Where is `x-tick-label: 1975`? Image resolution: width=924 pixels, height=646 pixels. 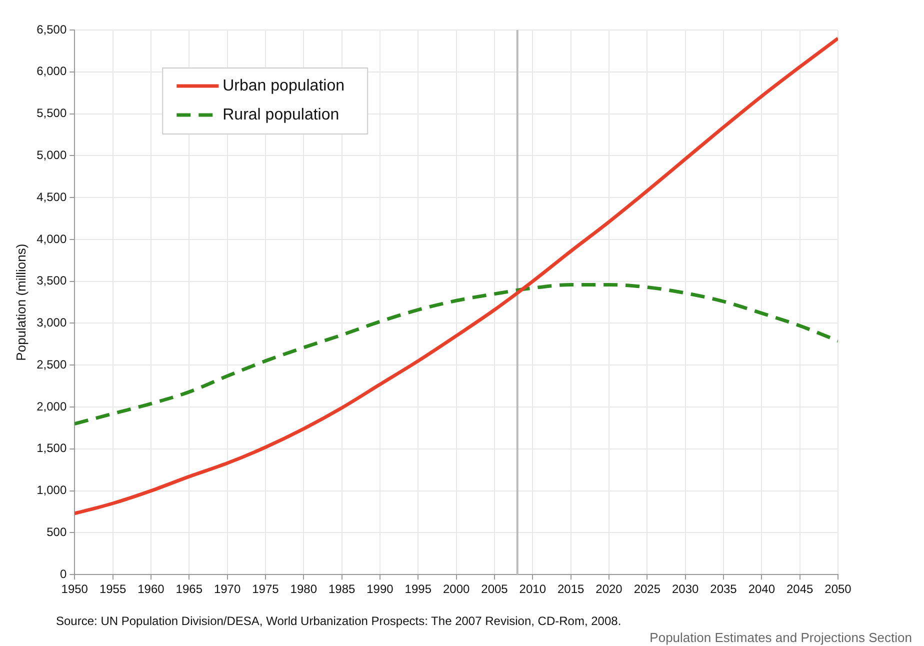
x-tick-label: 1975 is located at coordinates (266, 589).